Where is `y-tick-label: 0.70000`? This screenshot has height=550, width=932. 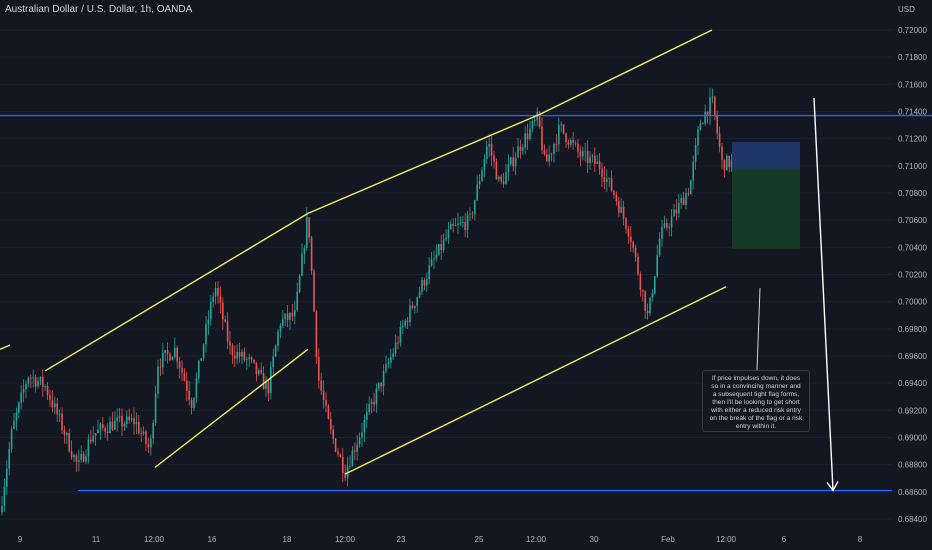 y-tick-label: 0.70000 is located at coordinates (912, 302).